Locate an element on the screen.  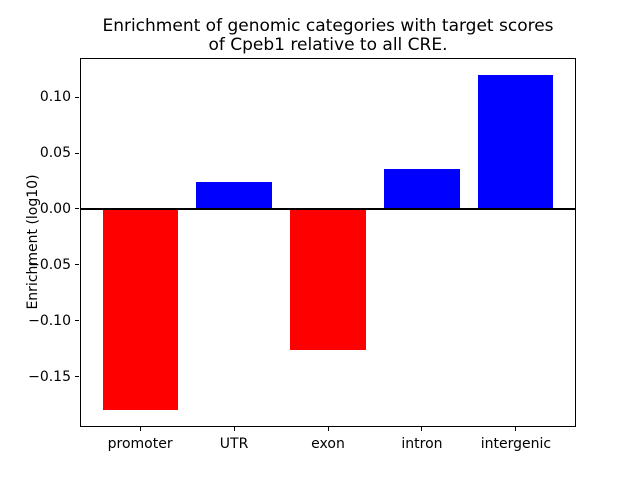
x-tick-exon is located at coordinates (328, 429).